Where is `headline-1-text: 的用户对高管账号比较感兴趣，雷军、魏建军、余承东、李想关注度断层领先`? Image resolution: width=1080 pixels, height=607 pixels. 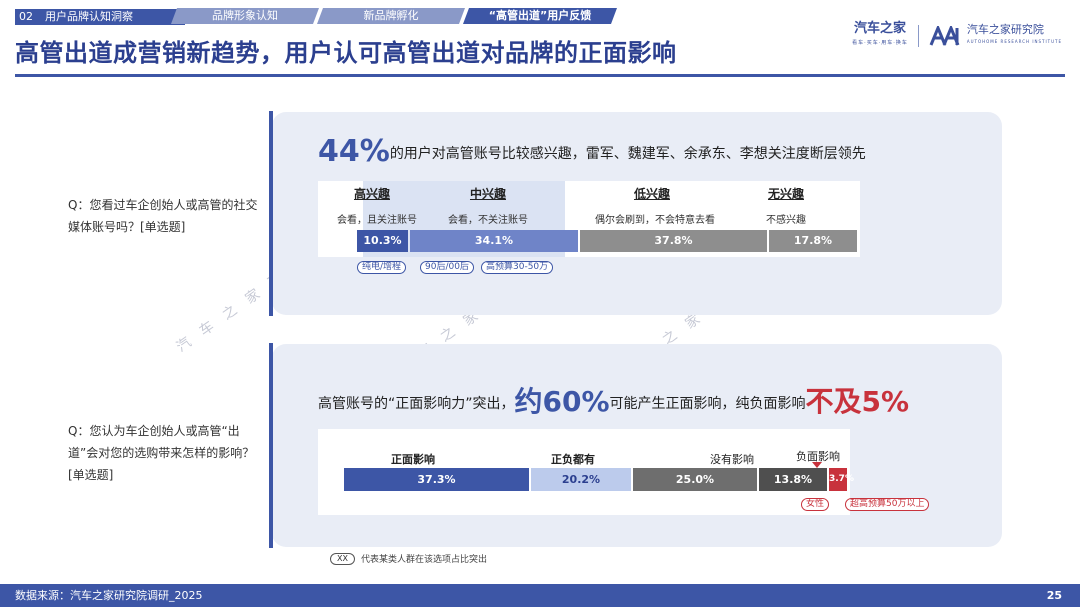
headline-1-text: 的用户对高管账号比较感兴趣，雷军、魏建军、余承东、李想关注度断层领先 is located at coordinates (627, 154).